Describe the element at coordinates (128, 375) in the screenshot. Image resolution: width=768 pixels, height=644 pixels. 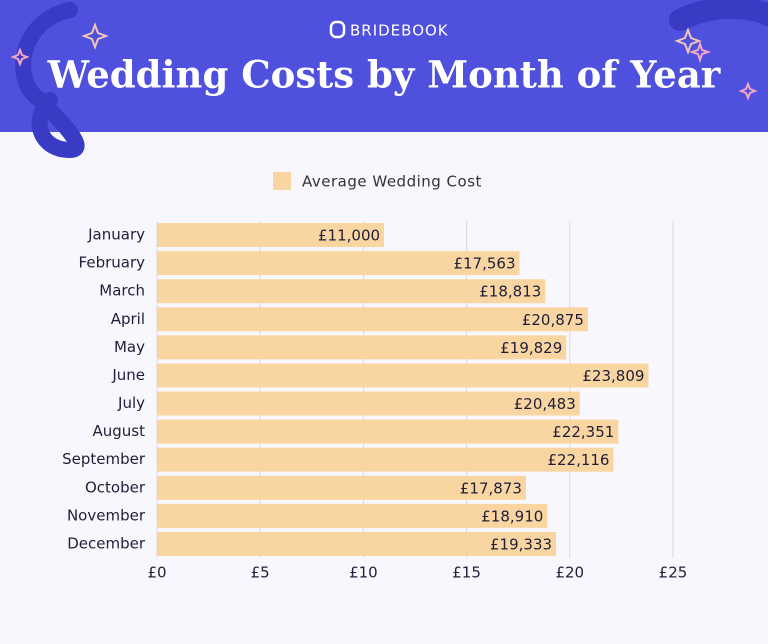
I see `y-tick-label: June` at that location.